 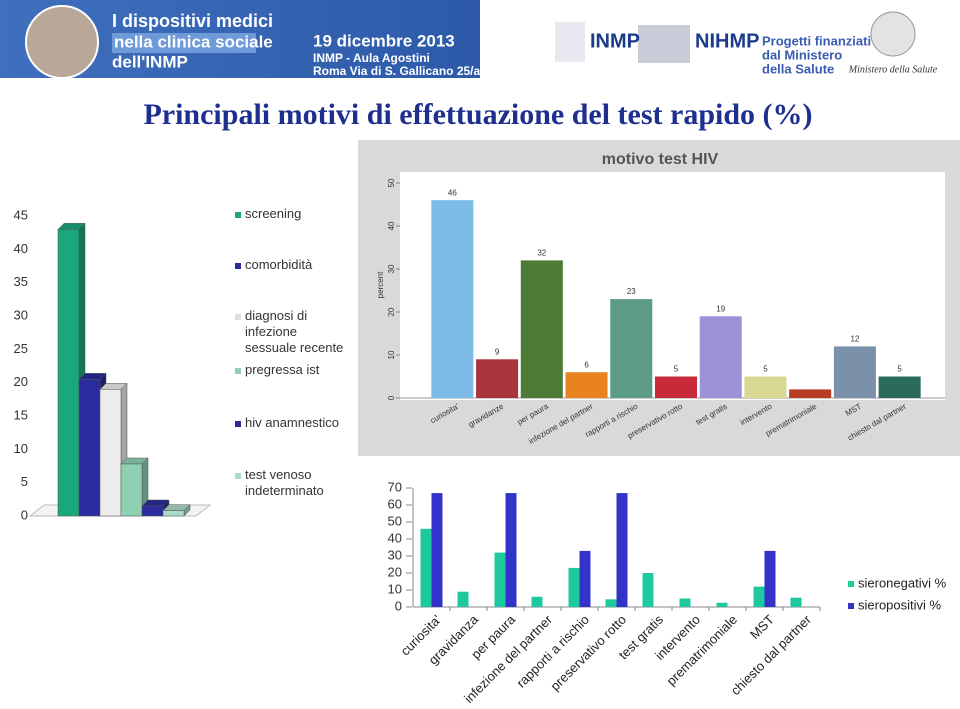 I want to click on ministry-text: Ministero della Salute, so click(x=893, y=69).